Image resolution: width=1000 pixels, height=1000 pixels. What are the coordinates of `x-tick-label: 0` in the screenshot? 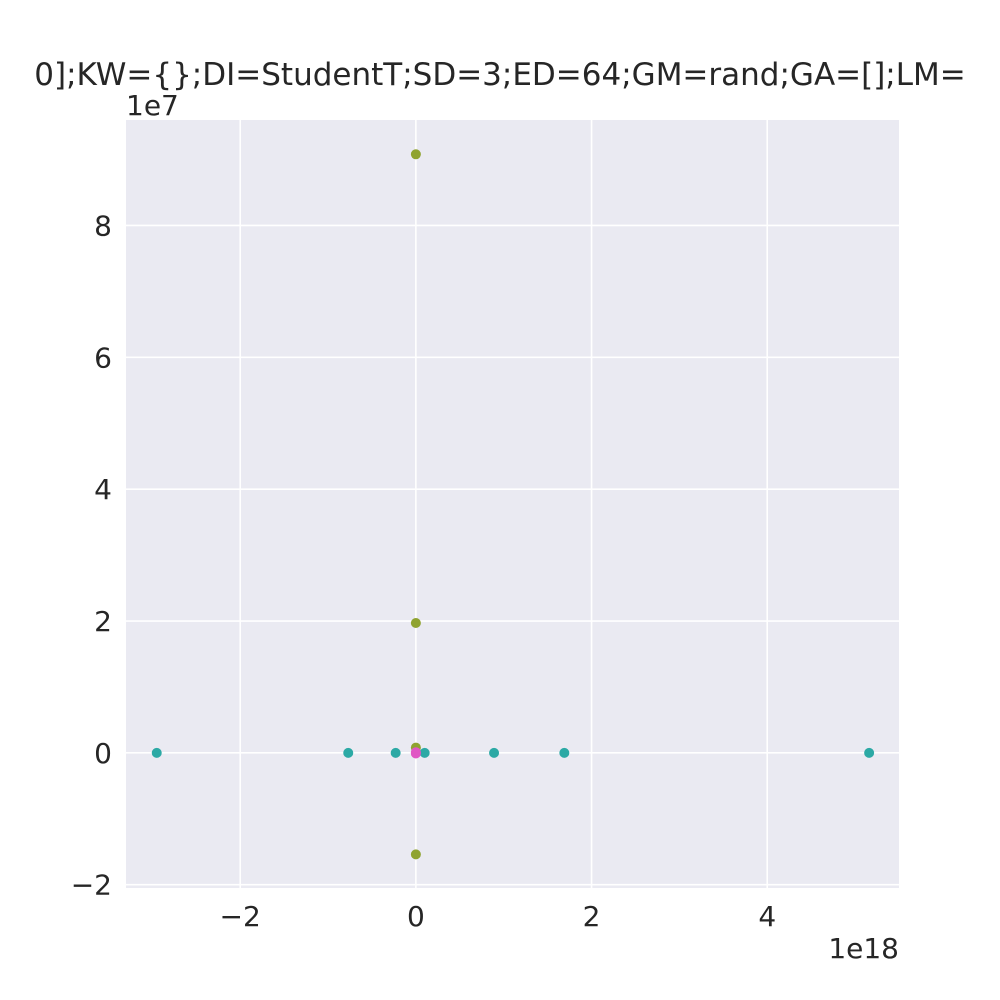 It's located at (416, 916).